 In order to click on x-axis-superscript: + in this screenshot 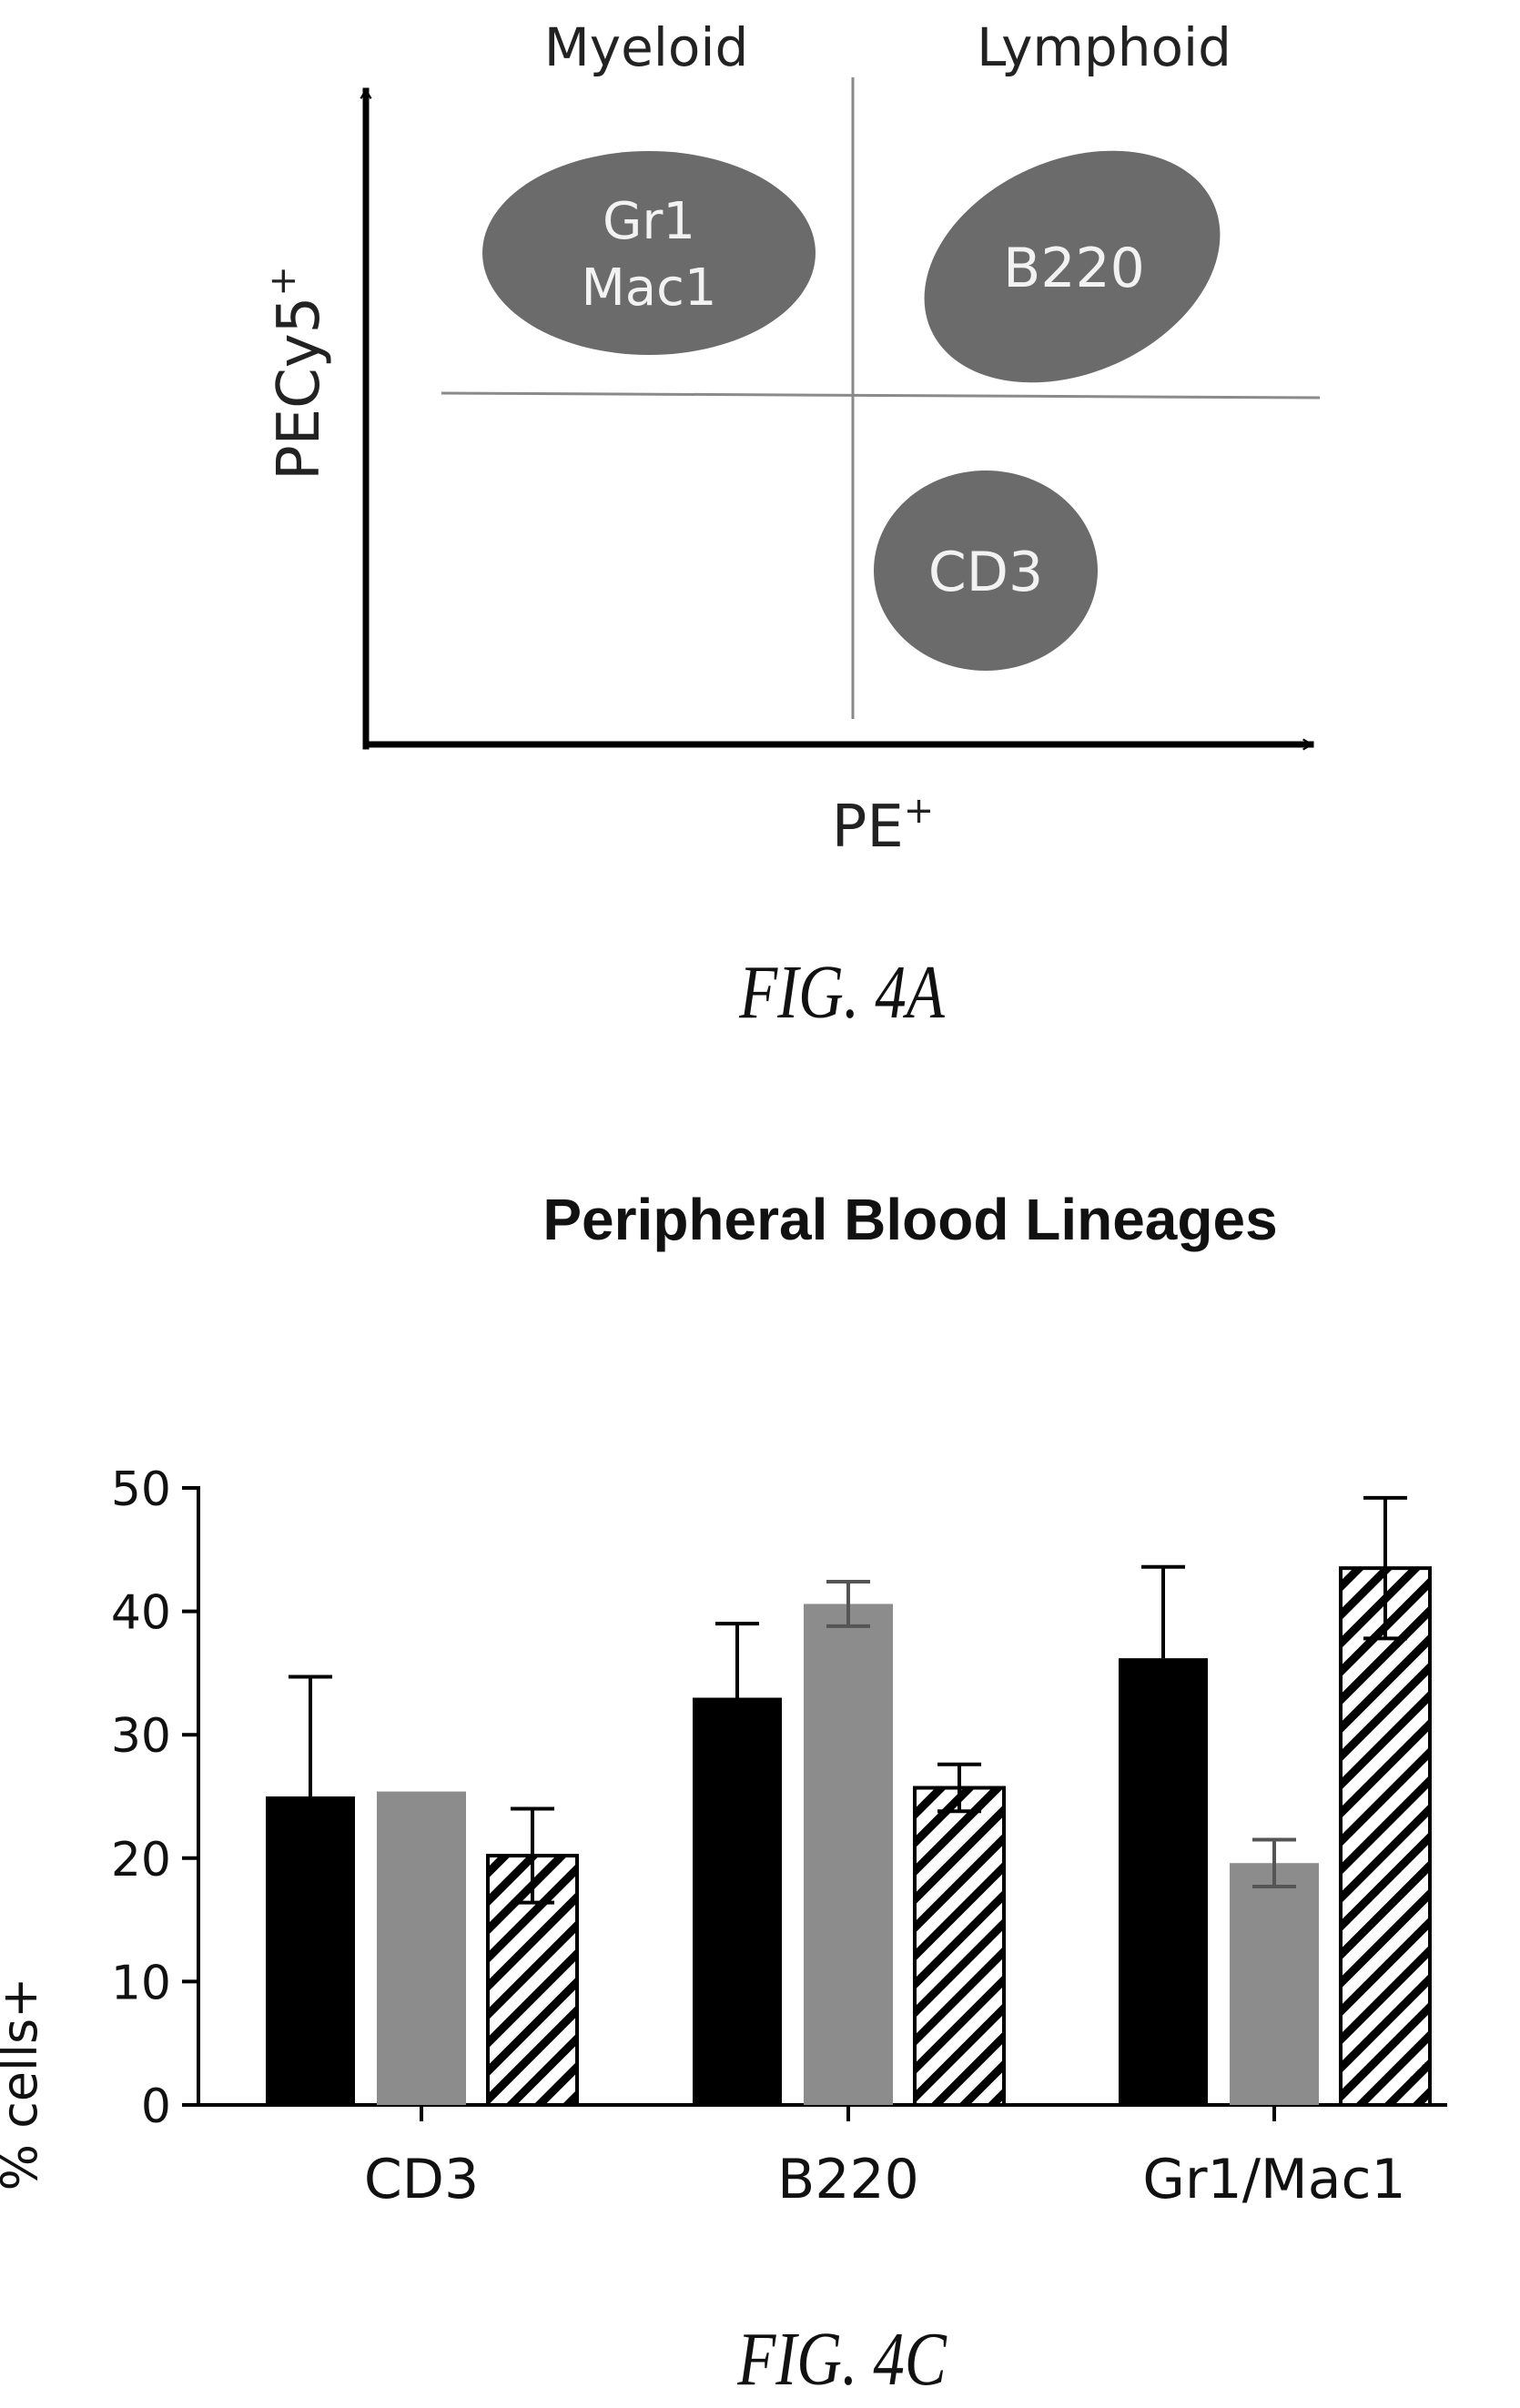, I will do `click(919, 811)`.